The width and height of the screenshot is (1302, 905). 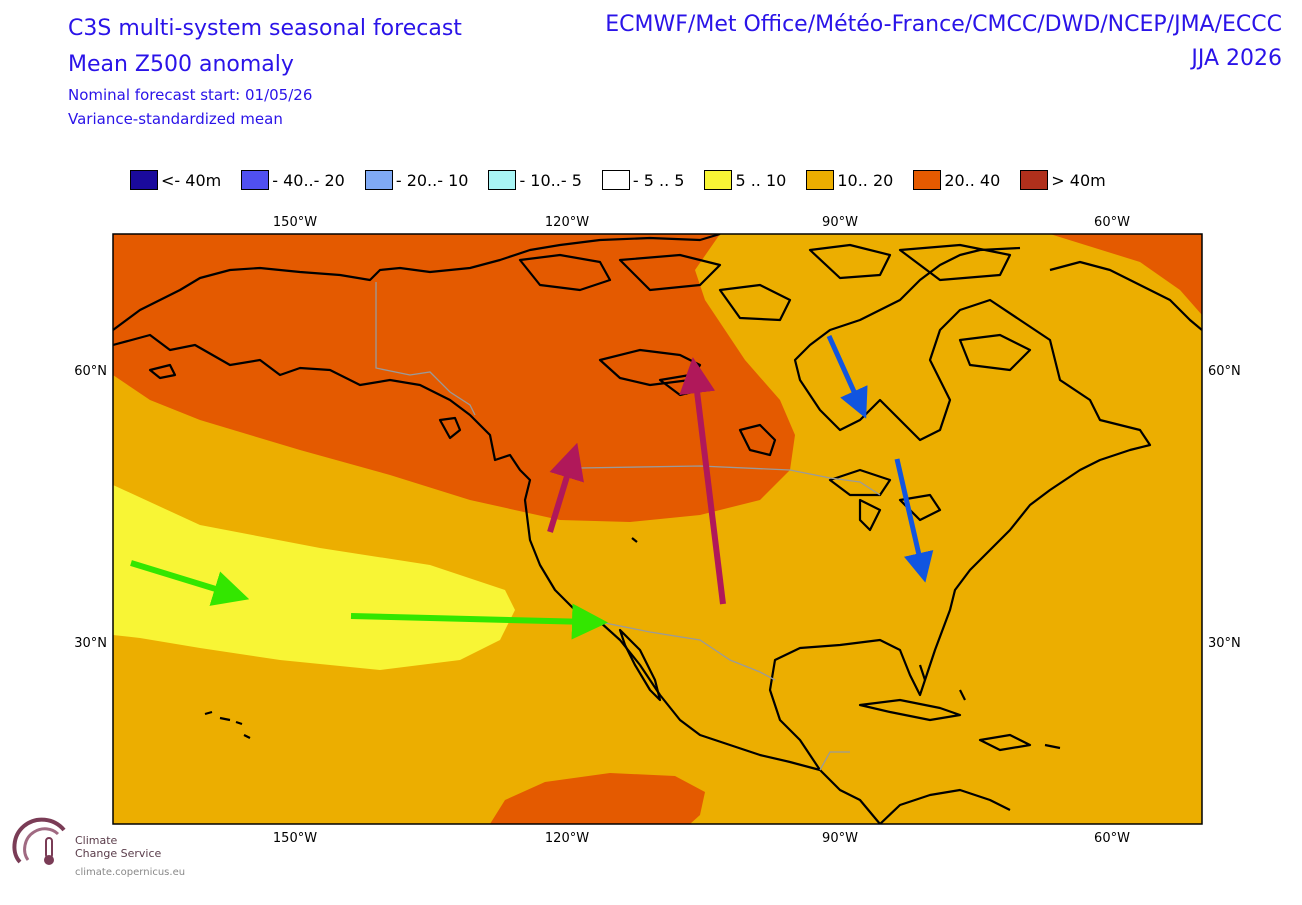 What do you see at coordinates (840, 838) in the screenshot?
I see `lon-label-bottom: 90°W` at bounding box center [840, 838].